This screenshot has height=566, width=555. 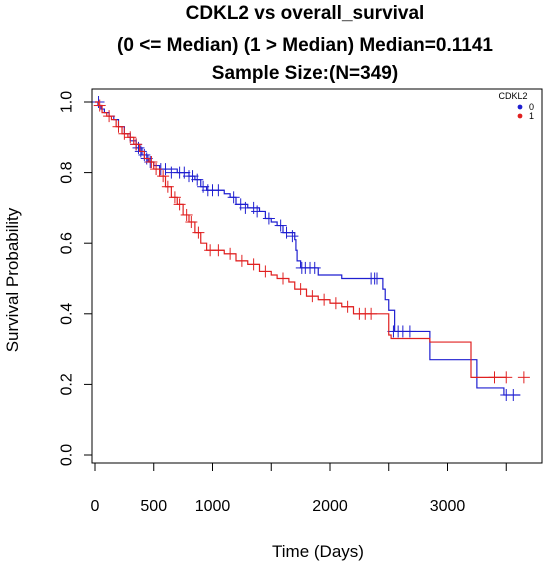 What do you see at coordinates (67, 384) in the screenshot?
I see `y-tick-label-1: 0.2` at bounding box center [67, 384].